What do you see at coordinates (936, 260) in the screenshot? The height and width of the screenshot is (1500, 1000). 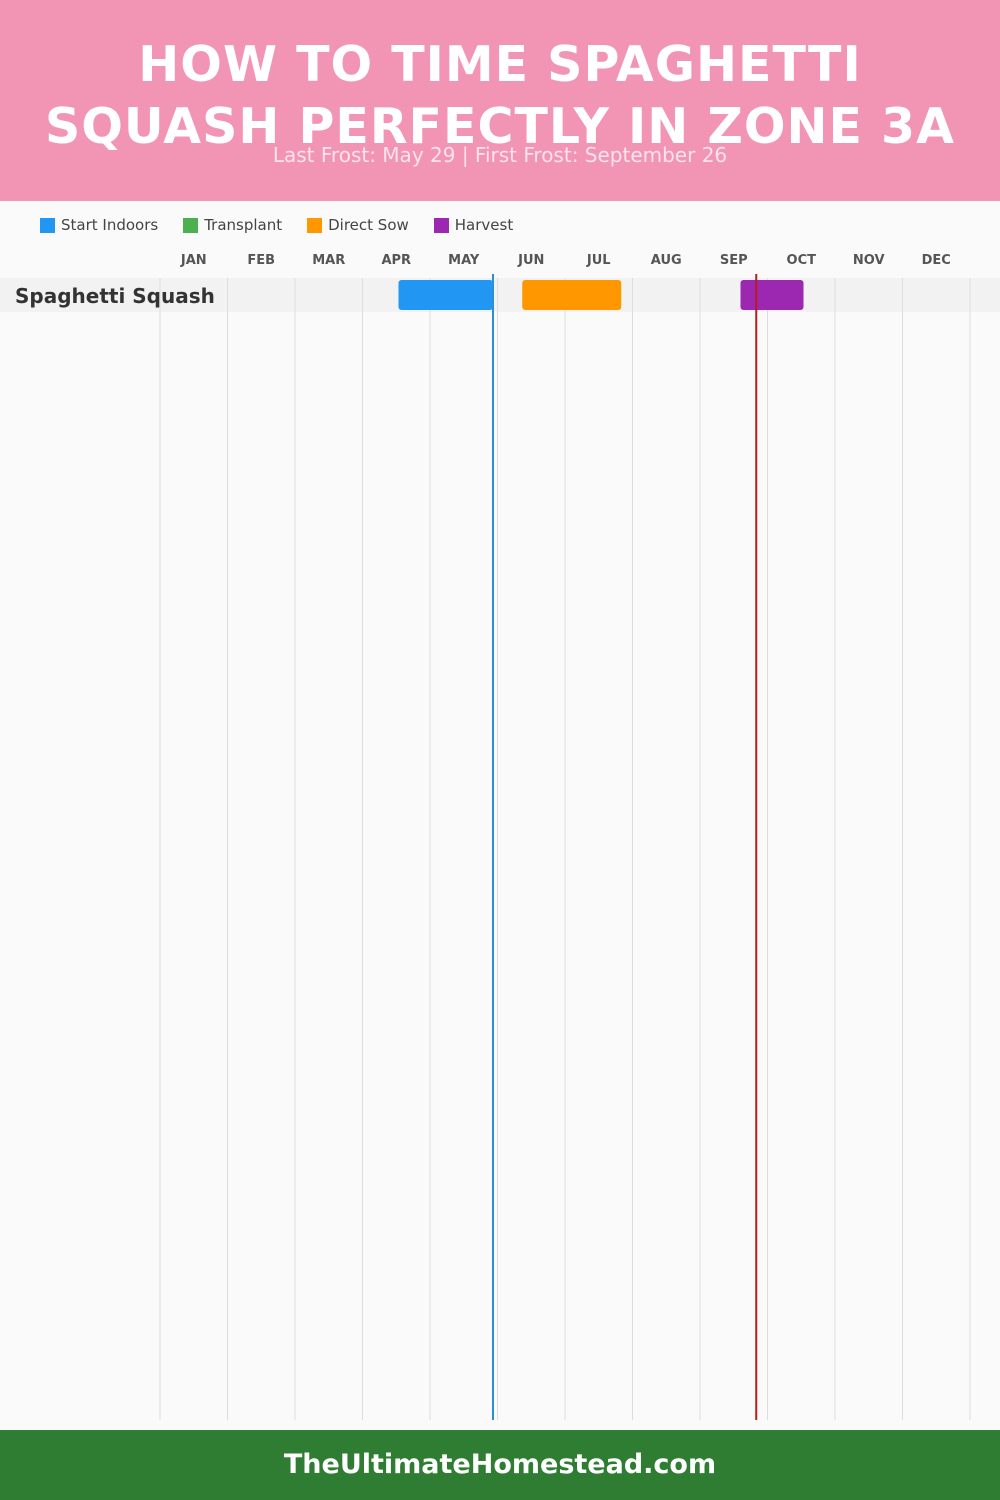 I see `month-label-dec: DEC` at bounding box center [936, 260].